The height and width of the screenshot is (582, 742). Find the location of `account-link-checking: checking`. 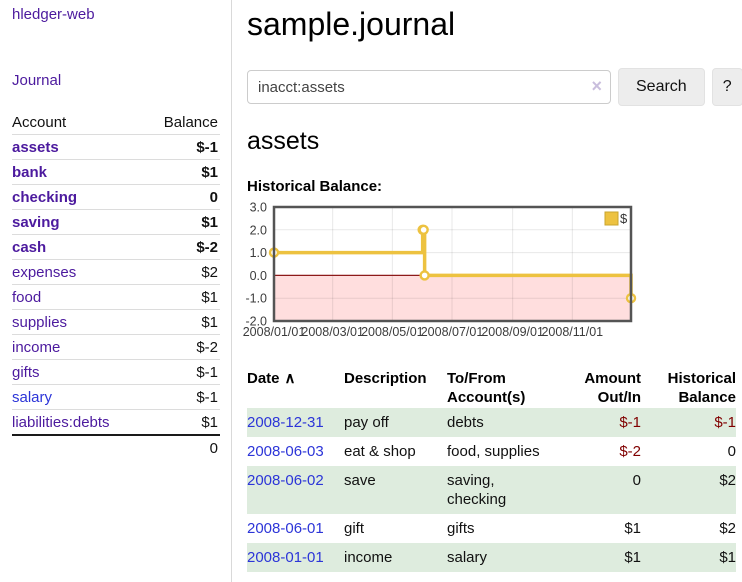

account-link-checking: checking is located at coordinates (45, 197).